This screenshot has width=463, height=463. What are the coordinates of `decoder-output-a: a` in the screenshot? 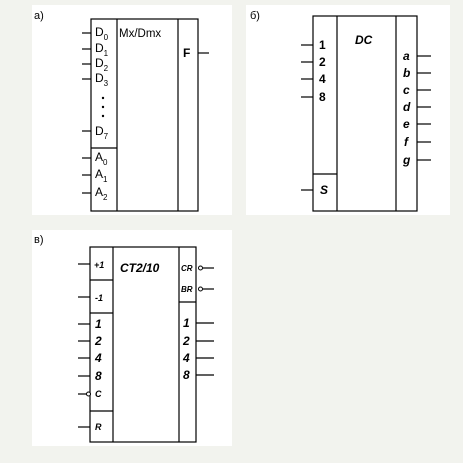 It's located at (406, 56).